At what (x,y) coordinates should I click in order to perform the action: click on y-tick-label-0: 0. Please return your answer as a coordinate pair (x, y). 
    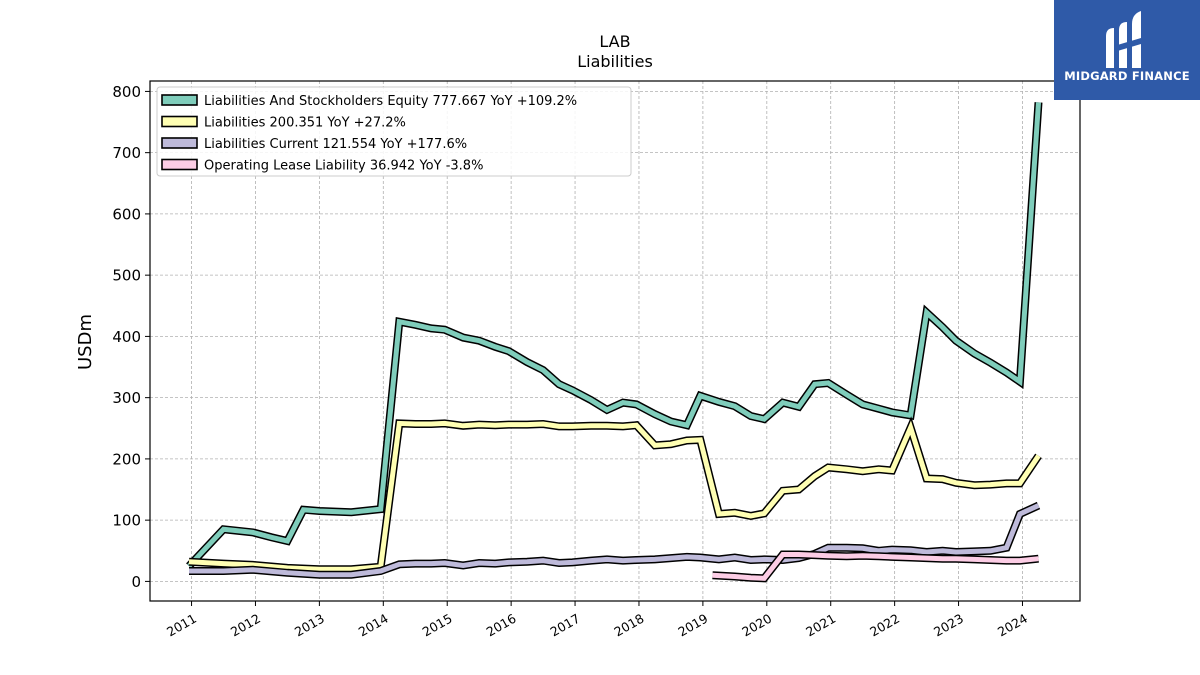
    Looking at the image, I should click on (136, 582).